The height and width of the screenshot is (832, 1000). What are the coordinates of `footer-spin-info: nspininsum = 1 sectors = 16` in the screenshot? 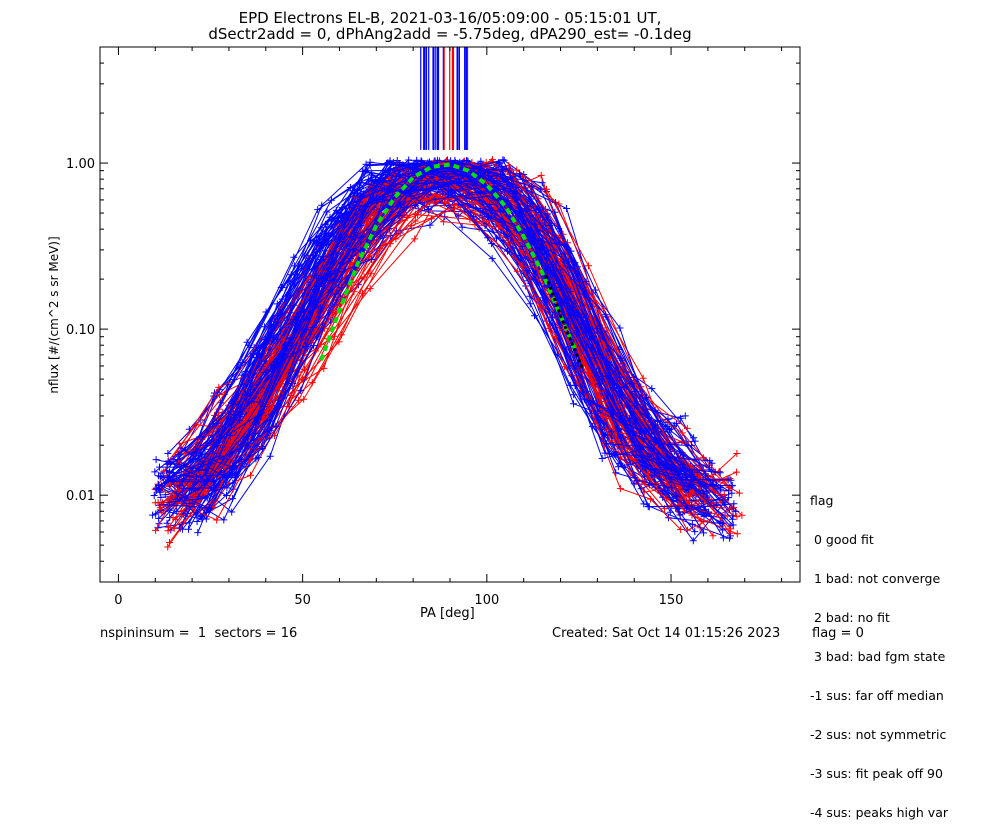 It's located at (199, 633).